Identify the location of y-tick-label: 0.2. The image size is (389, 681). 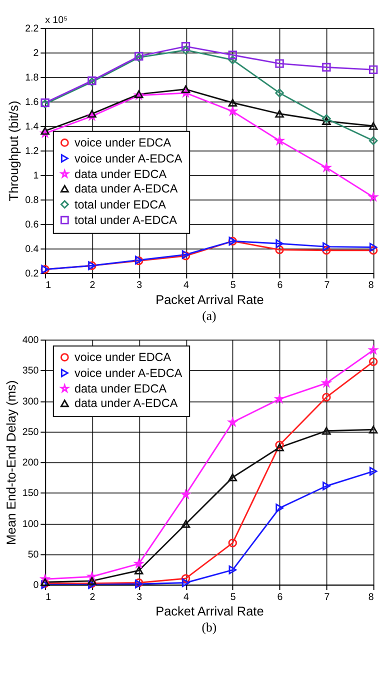
(32, 274).